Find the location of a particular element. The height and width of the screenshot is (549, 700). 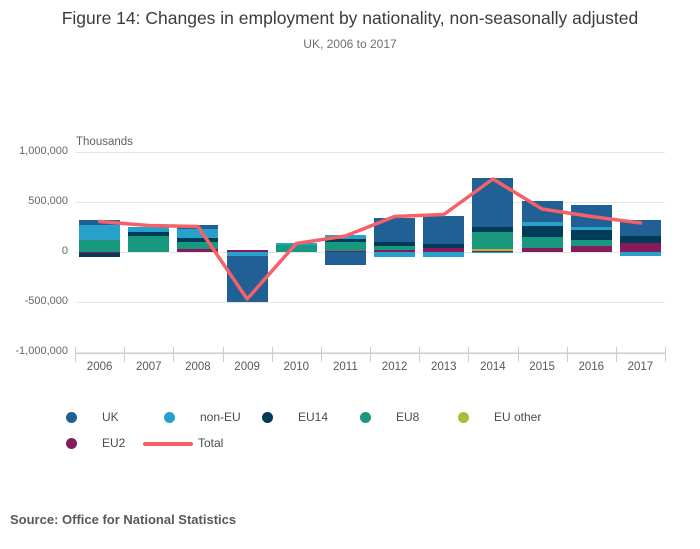

bar-2016-segment-eu2 is located at coordinates (591, 248).